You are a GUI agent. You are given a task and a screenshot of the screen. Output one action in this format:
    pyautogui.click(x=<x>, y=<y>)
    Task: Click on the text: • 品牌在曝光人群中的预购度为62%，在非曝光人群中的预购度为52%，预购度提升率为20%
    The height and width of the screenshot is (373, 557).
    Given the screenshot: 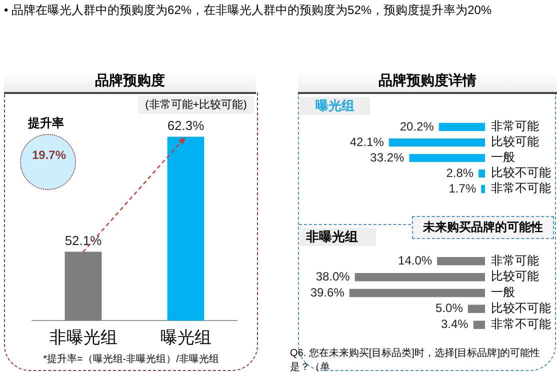 What is the action you would take?
    pyautogui.click(x=248, y=10)
    